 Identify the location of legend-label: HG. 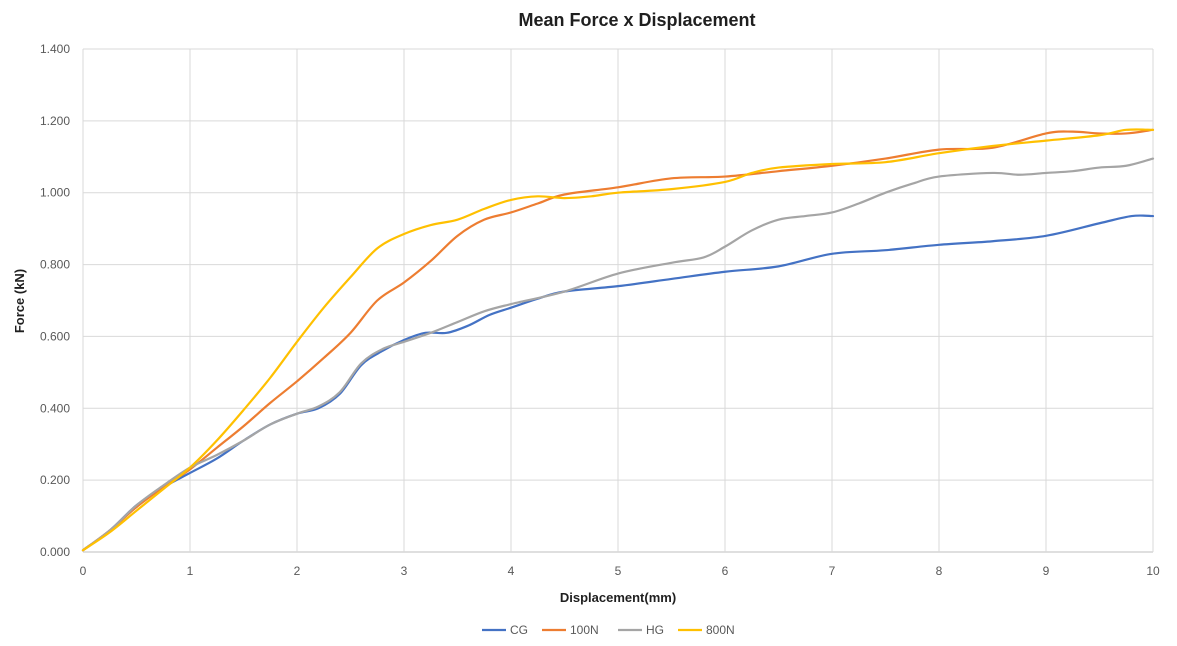
(655, 630).